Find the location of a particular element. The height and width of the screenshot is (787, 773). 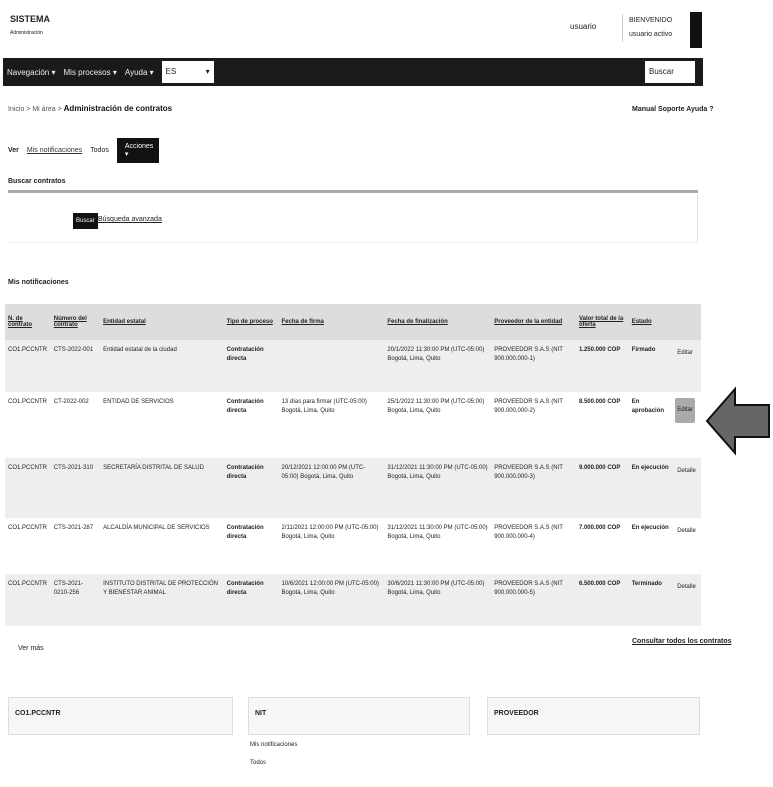

table-cell: En aprobación is located at coordinates (651, 425).